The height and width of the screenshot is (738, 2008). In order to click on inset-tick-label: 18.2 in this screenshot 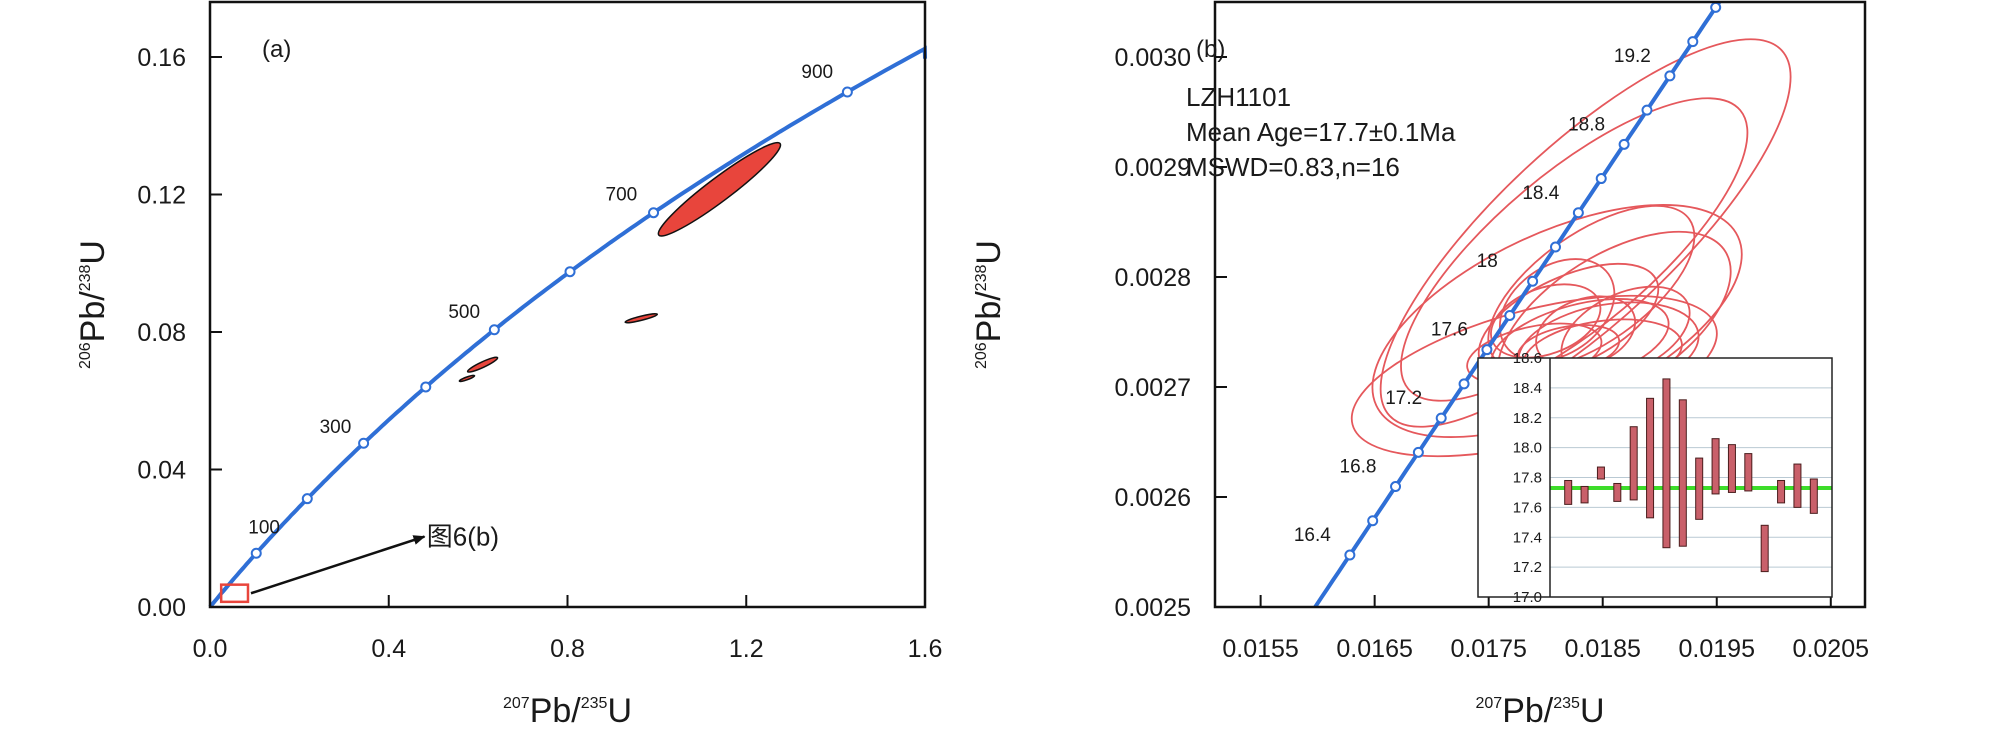, I will do `click(1527, 418)`.